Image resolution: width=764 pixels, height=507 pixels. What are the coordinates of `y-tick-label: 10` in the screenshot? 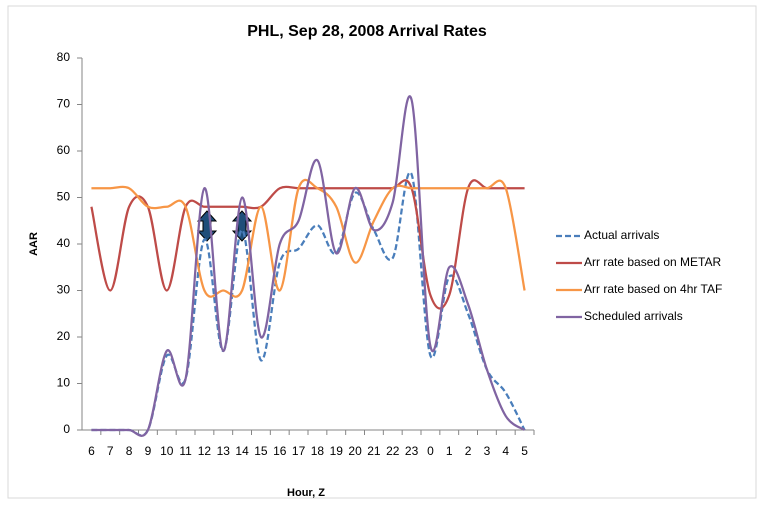 It's located at (64, 383).